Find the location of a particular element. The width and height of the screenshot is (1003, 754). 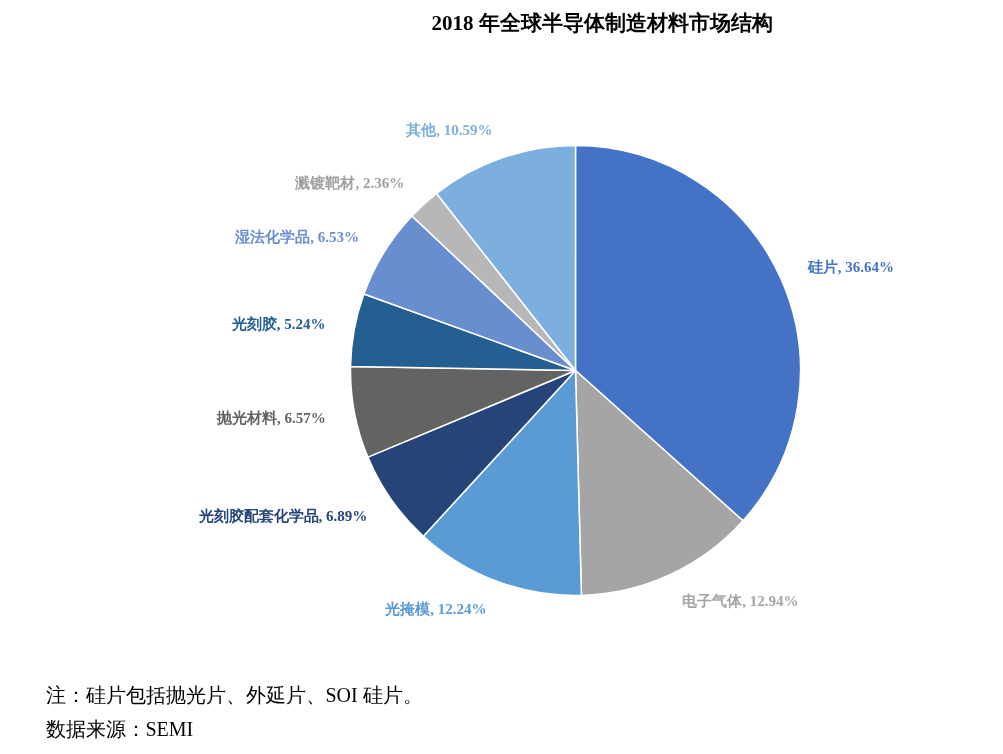

slice-label: 光刻胶配套化学品, 6.89% is located at coordinates (282, 516).